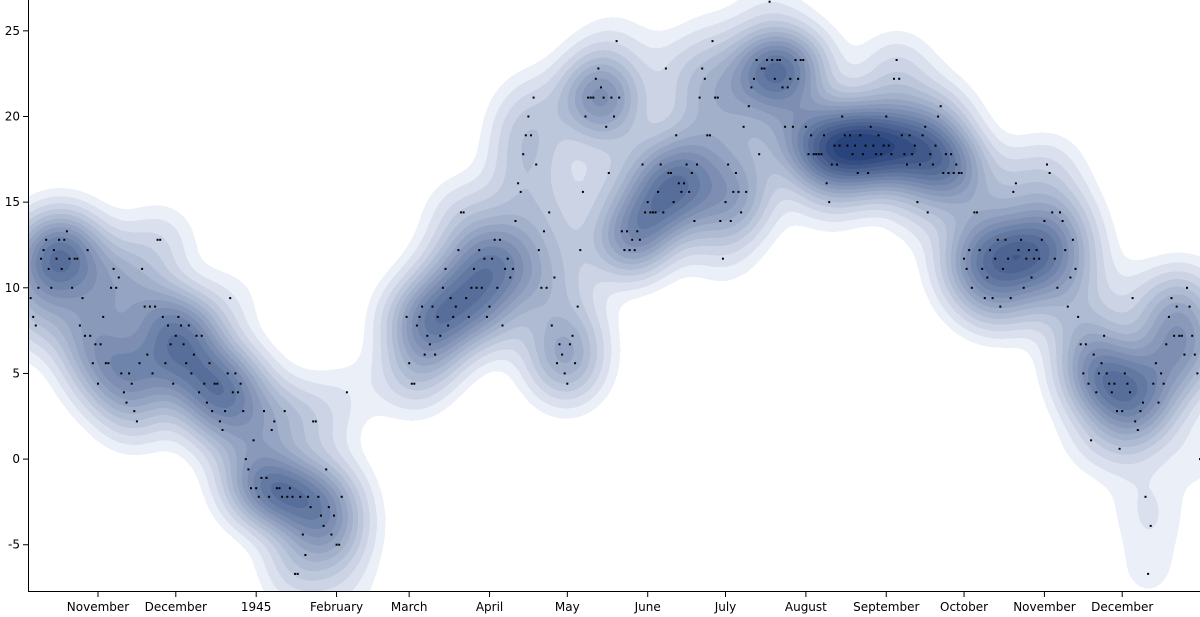 The width and height of the screenshot is (1200, 617). What do you see at coordinates (16, 373) in the screenshot?
I see `y-tick-label: 5` at bounding box center [16, 373].